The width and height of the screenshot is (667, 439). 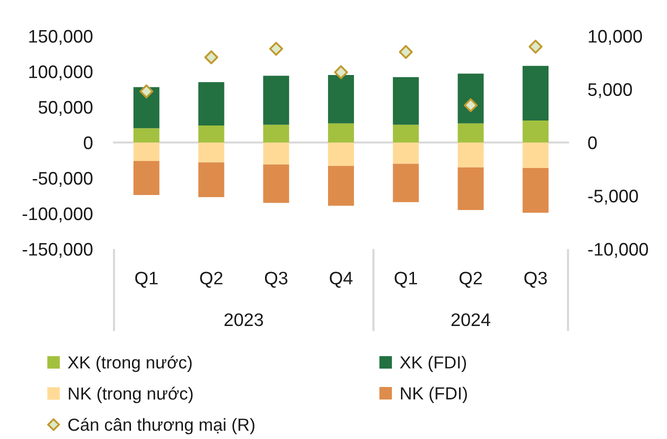 I want to click on y-tick-label: 100,000, so click(x=60, y=72).